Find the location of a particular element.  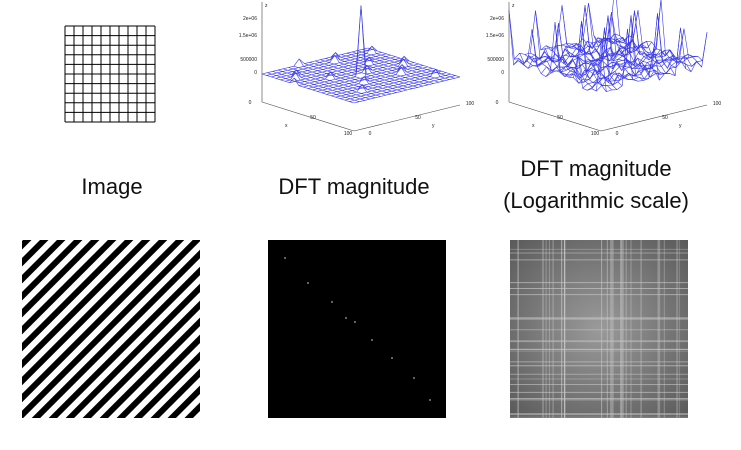

dft-dots is located at coordinates (357, 329).